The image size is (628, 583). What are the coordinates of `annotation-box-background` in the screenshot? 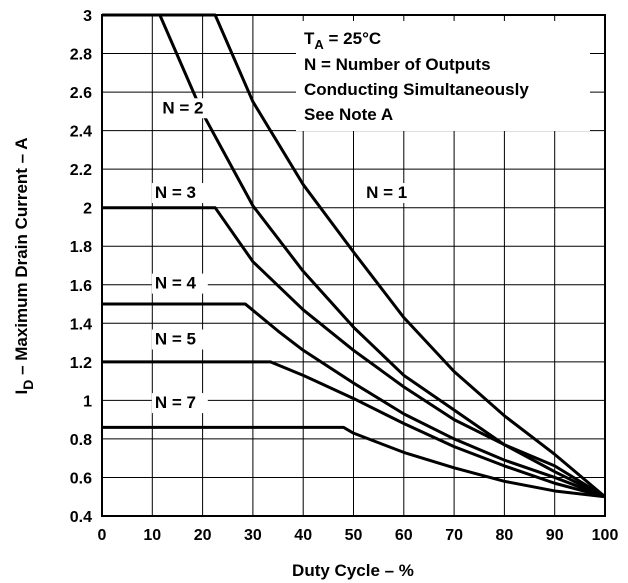 It's located at (443, 76).